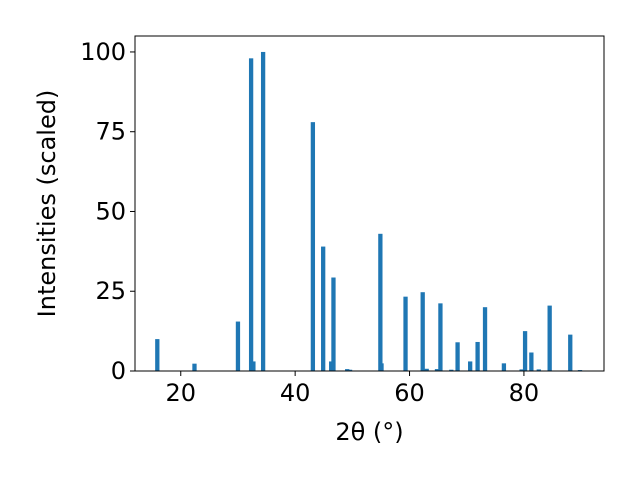  I want to click on y-tick-label: 100, so click(103, 52).